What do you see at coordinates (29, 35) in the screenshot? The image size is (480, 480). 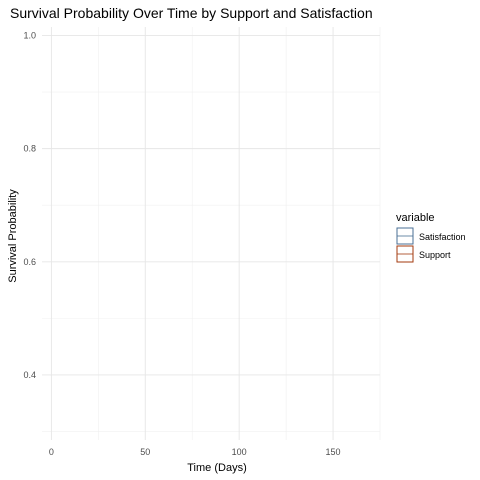 I see `y-tick-label: 1.0` at bounding box center [29, 35].